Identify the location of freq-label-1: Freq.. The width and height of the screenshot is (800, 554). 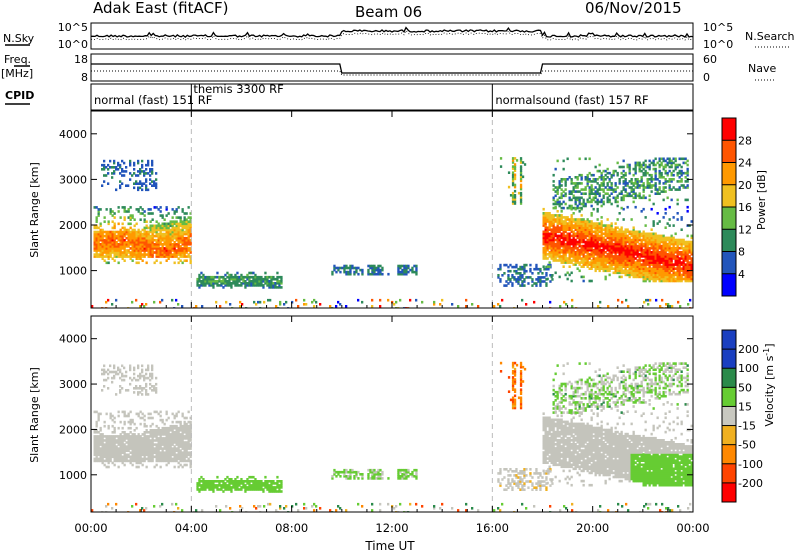
(17, 59).